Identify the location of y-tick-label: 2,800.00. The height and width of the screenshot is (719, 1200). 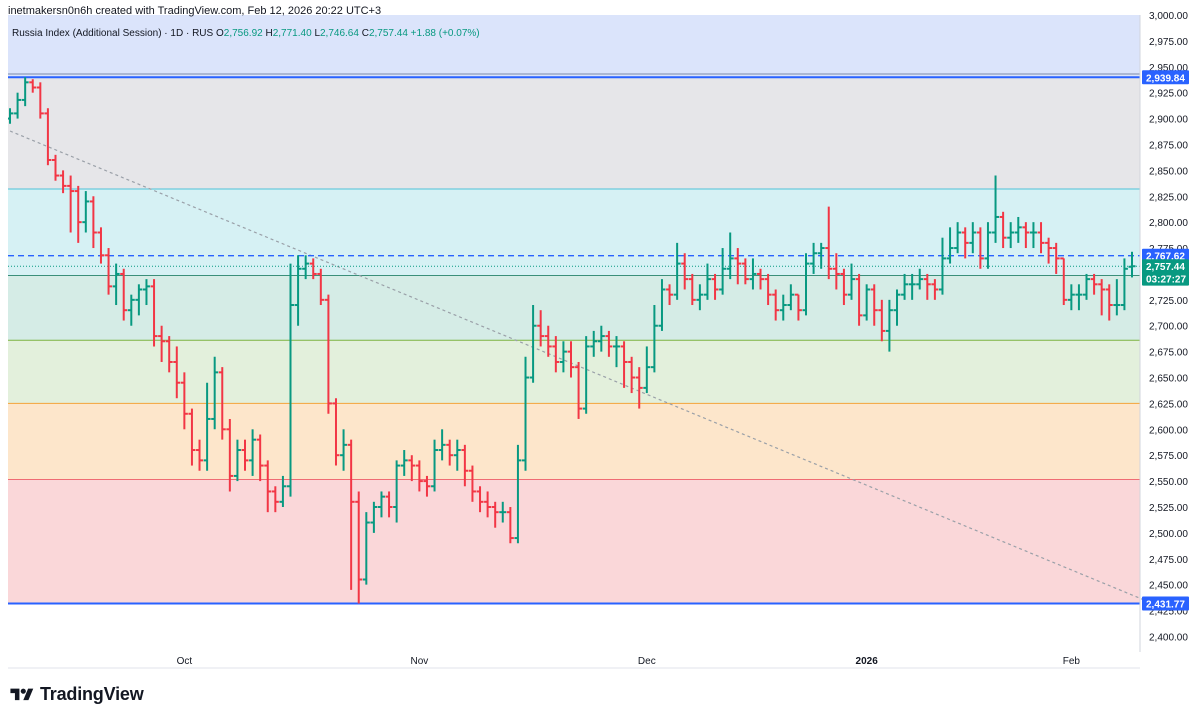
(1168, 223).